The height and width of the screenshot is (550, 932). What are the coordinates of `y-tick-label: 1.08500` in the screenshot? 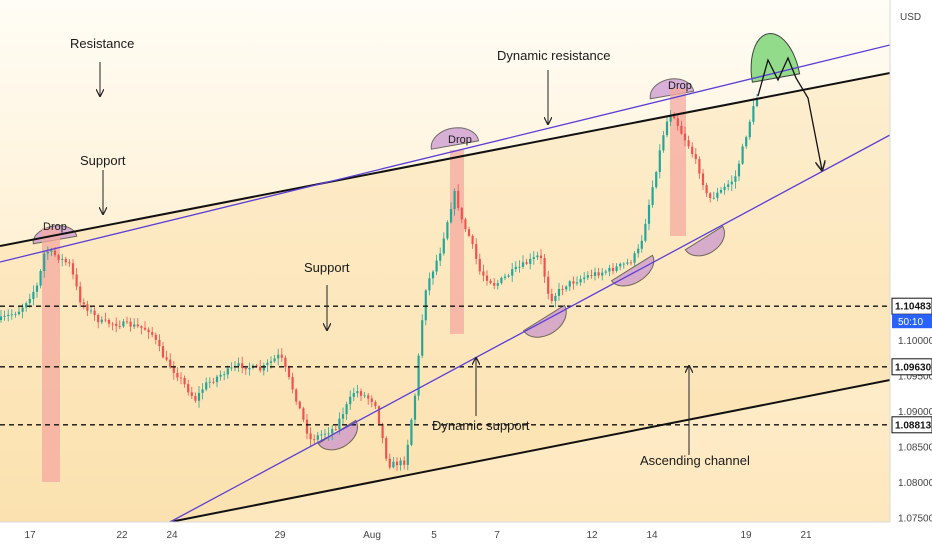 It's located at (915, 448).